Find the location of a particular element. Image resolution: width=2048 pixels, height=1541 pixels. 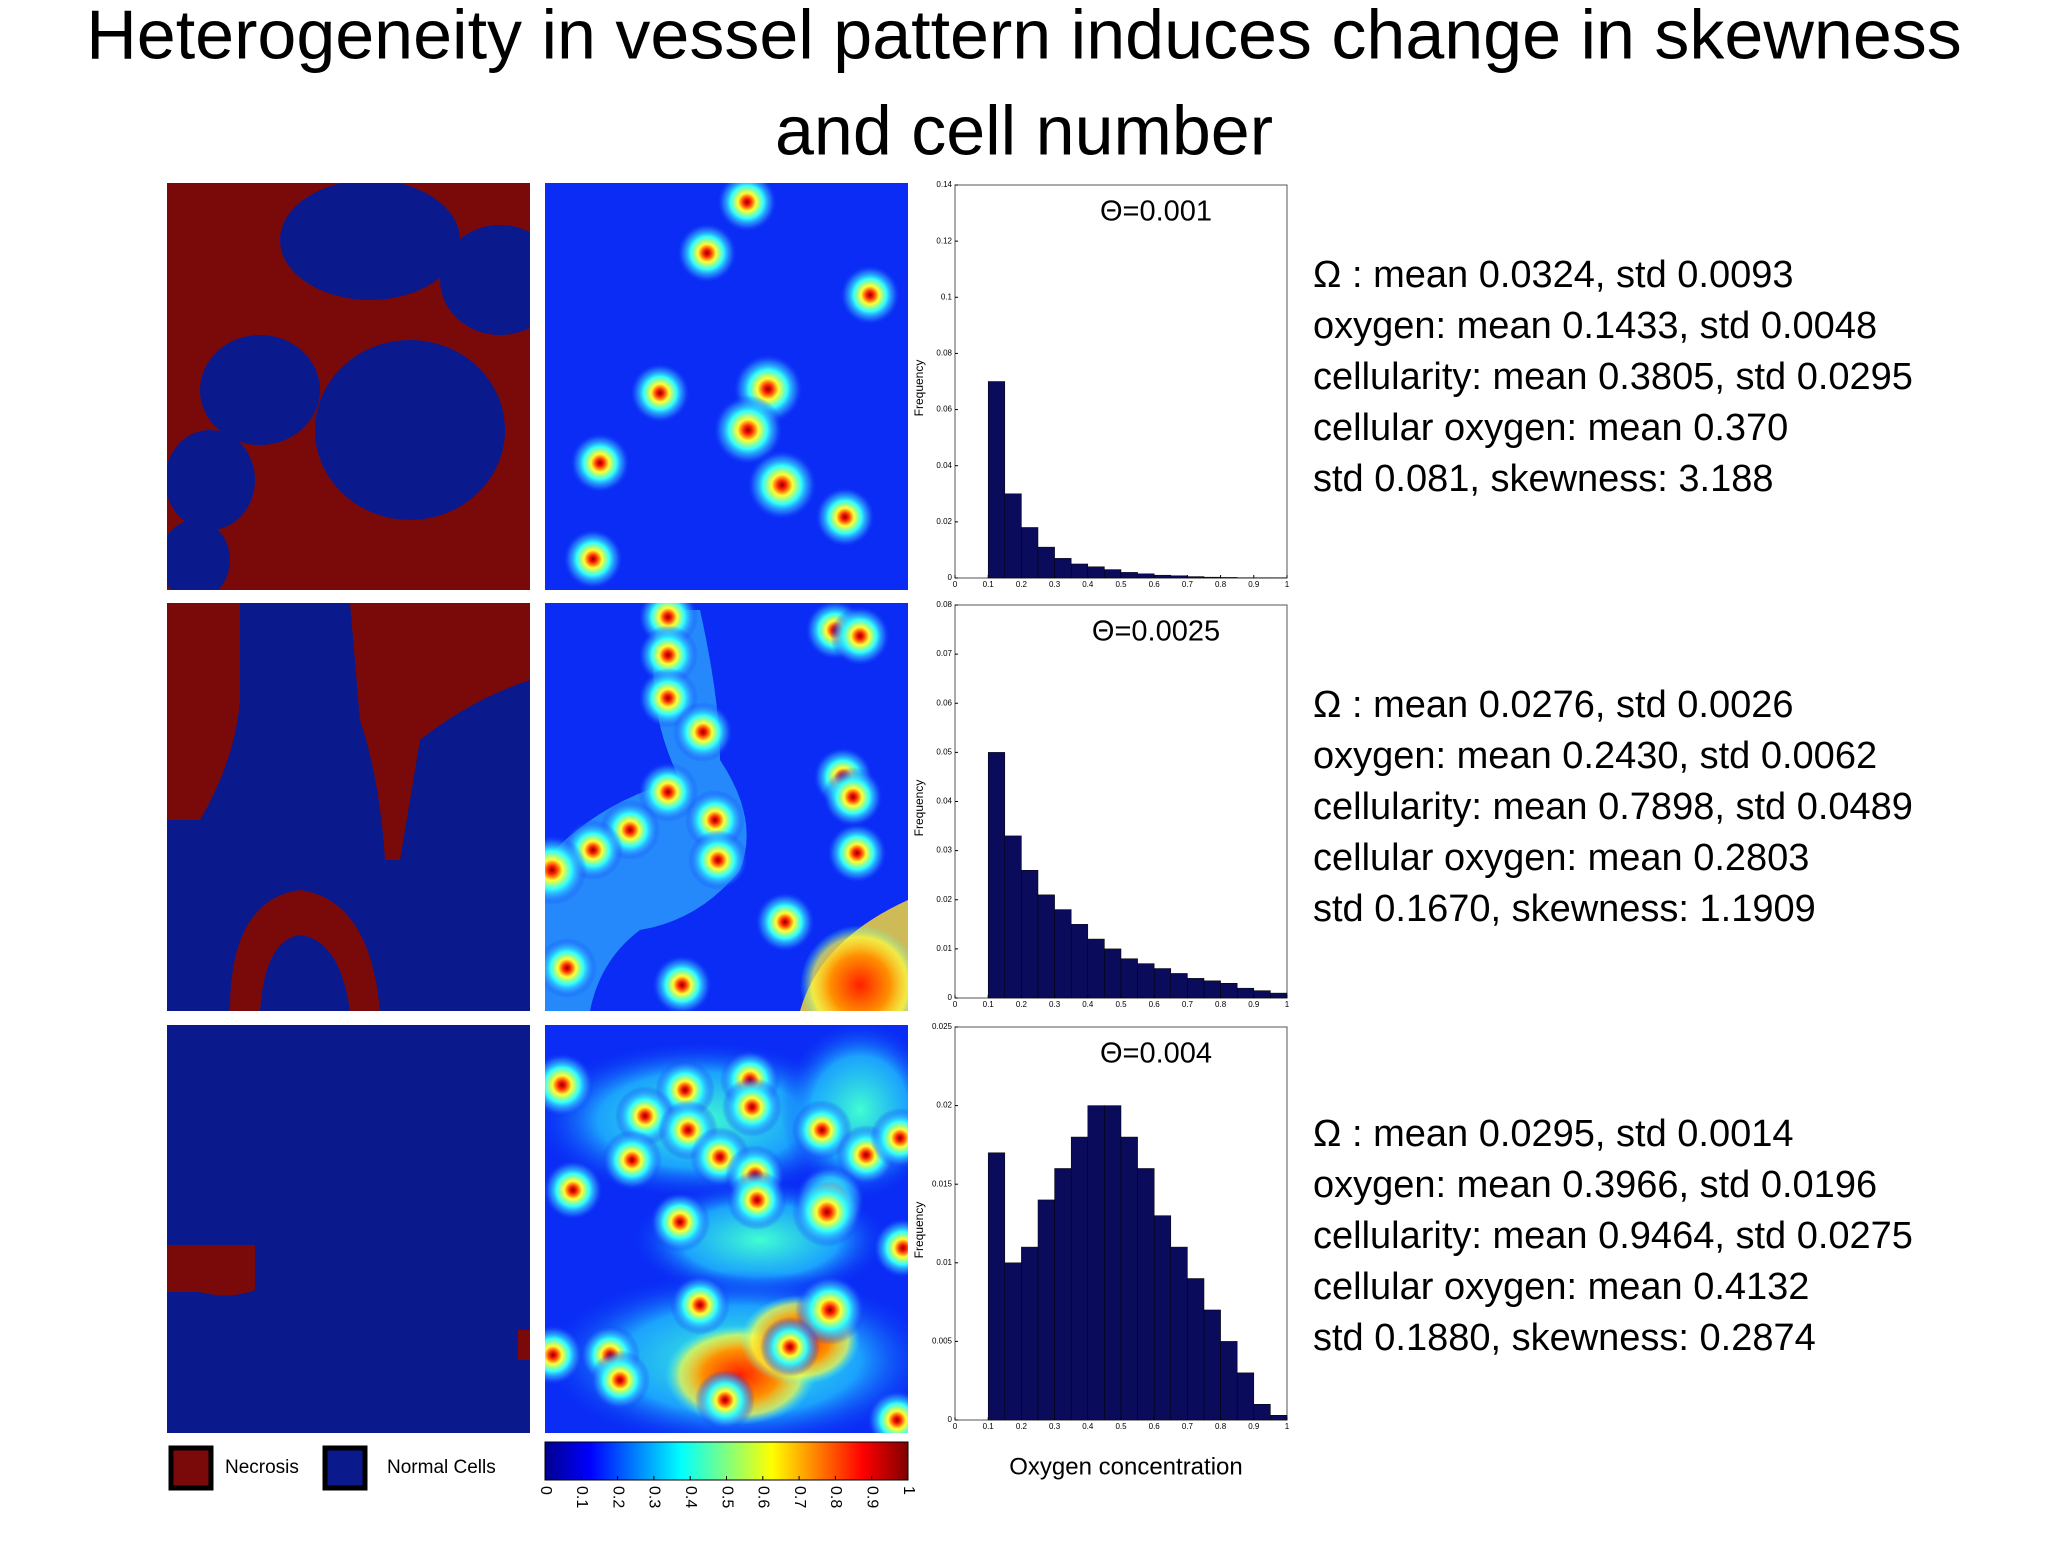

x-axis-label: Oxygen concentration is located at coordinates (1125, 1466).